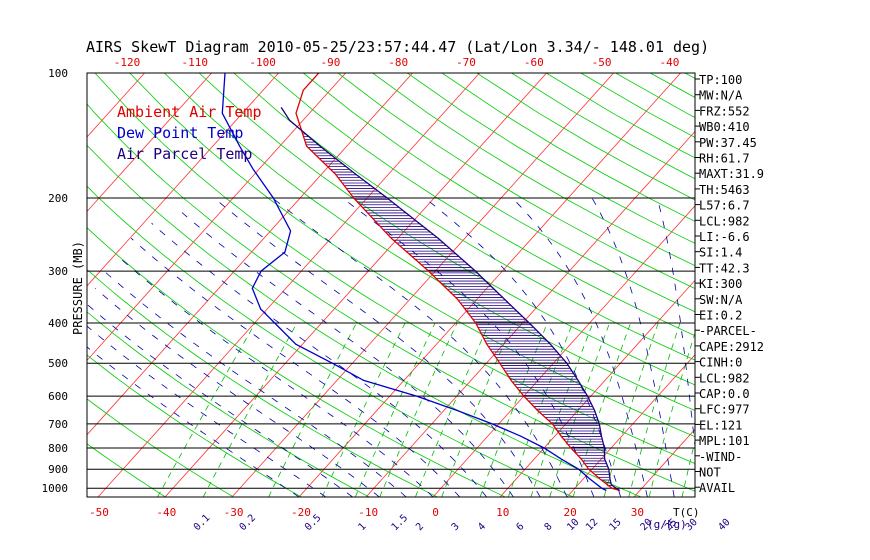 This screenshot has width=870, height=560. I want to click on legend-entry: Ambient Air Temp, so click(189, 112).